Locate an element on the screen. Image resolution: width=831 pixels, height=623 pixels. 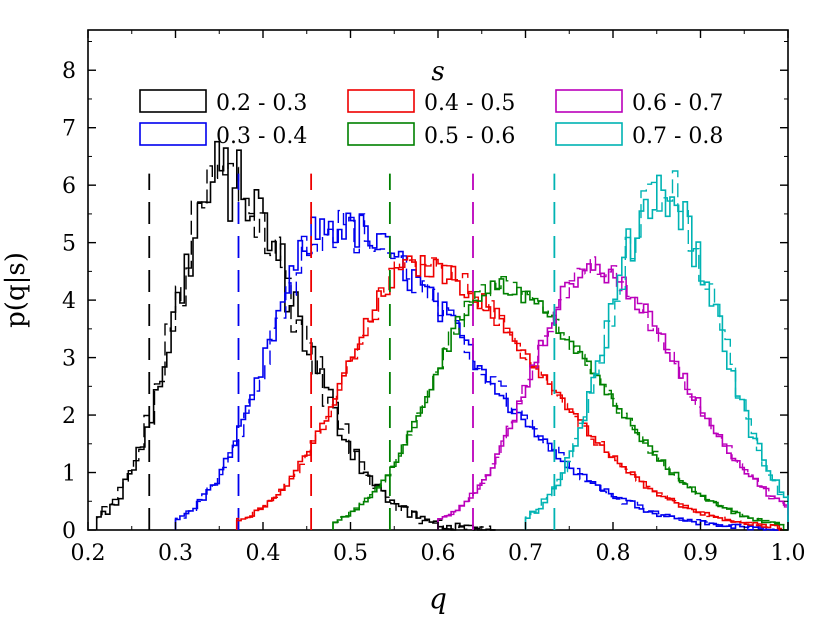
y-tick-label: 1 is located at coordinates (69, 474).